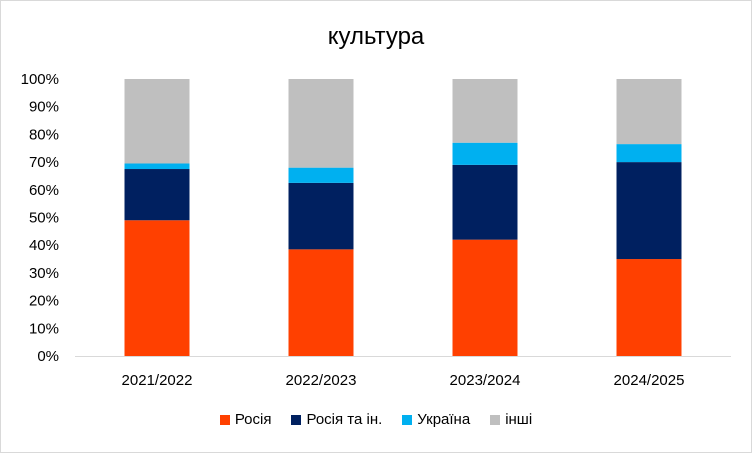 Image resolution: width=752 pixels, height=453 pixels. What do you see at coordinates (44, 107) in the screenshot?
I see `y-tick-label: 90%` at bounding box center [44, 107].